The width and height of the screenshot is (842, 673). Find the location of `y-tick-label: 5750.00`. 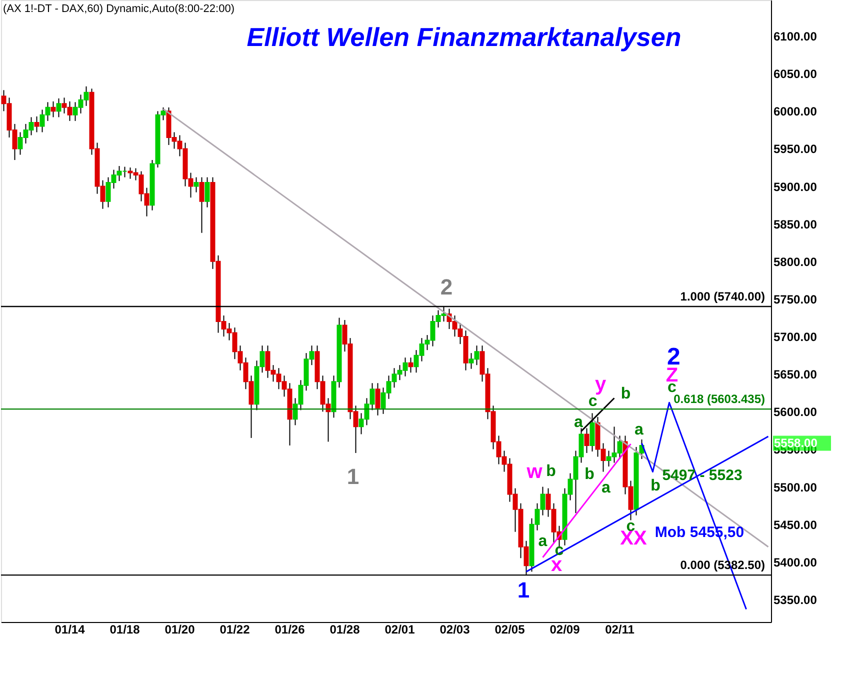

y-tick-label: 5750.00 is located at coordinates (796, 299).